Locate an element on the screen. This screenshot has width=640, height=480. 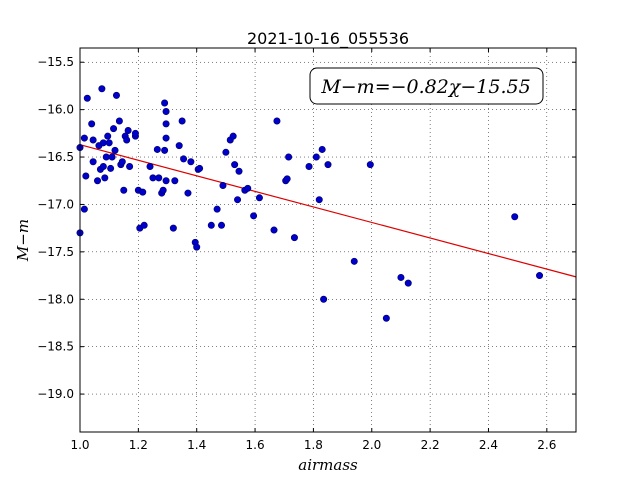
x-tick-label: 2.4 is located at coordinates (488, 445).